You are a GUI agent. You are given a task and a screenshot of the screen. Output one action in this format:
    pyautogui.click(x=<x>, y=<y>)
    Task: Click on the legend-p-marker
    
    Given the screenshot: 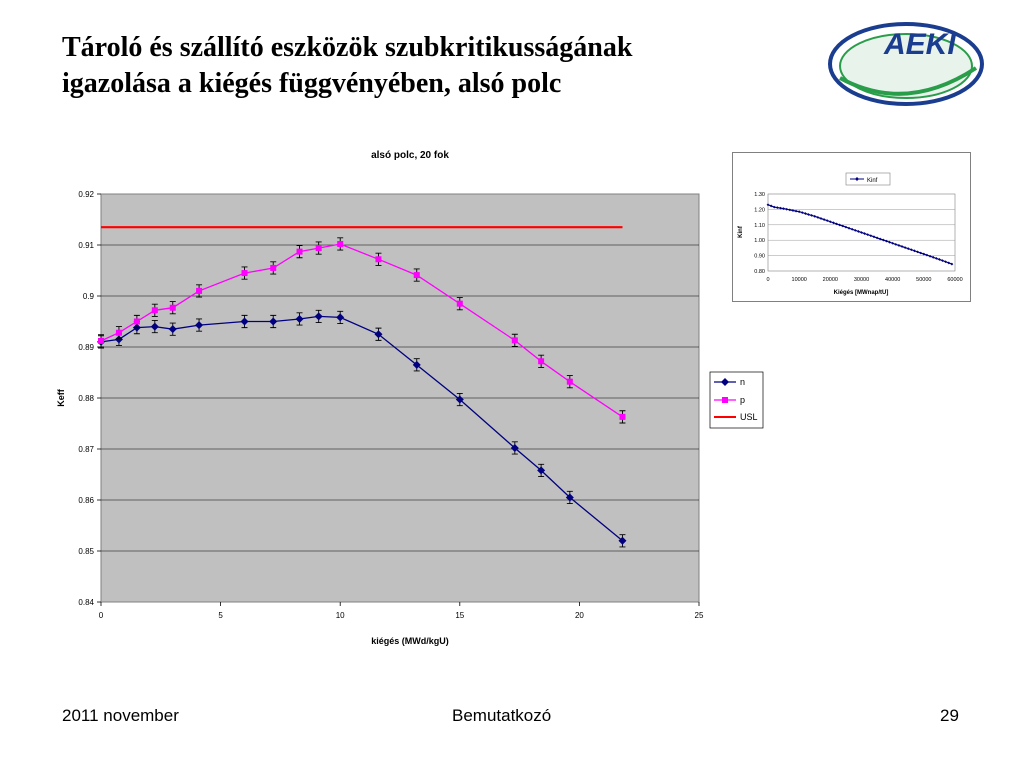 What is the action you would take?
    pyautogui.click(x=725, y=400)
    